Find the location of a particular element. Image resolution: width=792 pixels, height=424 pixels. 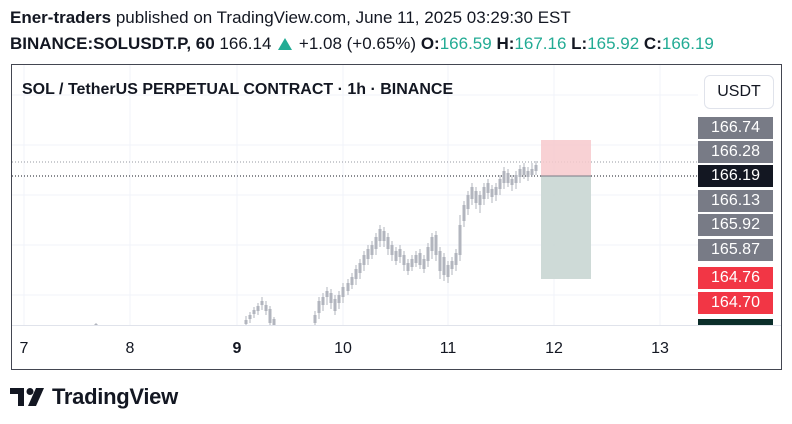

open-label: O: is located at coordinates (430, 43).